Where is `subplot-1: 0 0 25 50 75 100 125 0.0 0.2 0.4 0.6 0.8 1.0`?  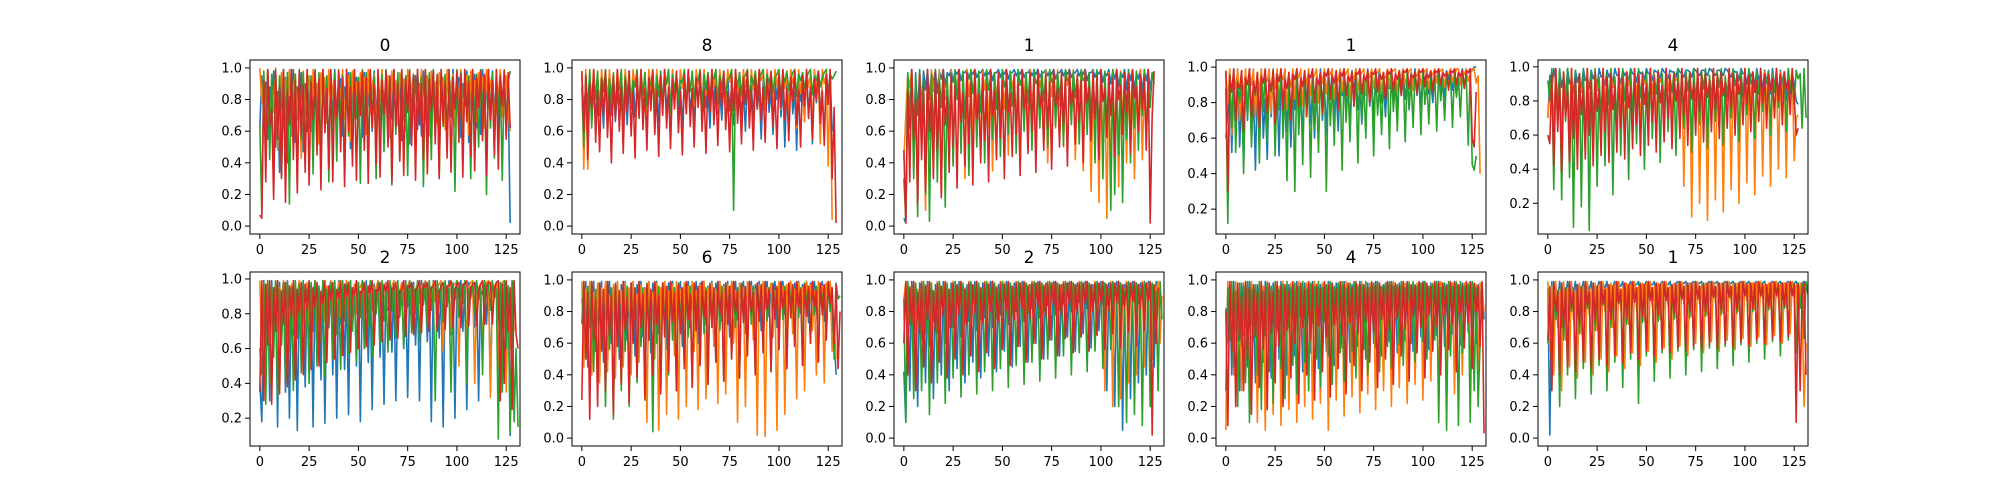 subplot-1: 0 0 25 50 75 100 125 0.0 0.2 0.4 0.6 0.8 1.0 is located at coordinates (371, 147).